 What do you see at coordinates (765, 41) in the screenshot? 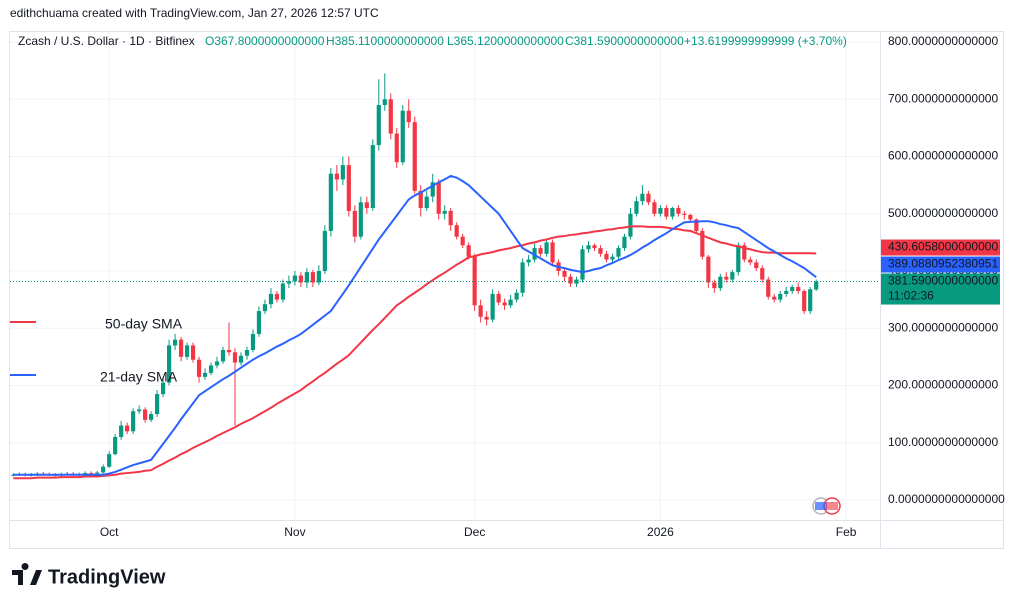
I see `header-change: +13.6199999999999 (+3.70%)` at bounding box center [765, 41].